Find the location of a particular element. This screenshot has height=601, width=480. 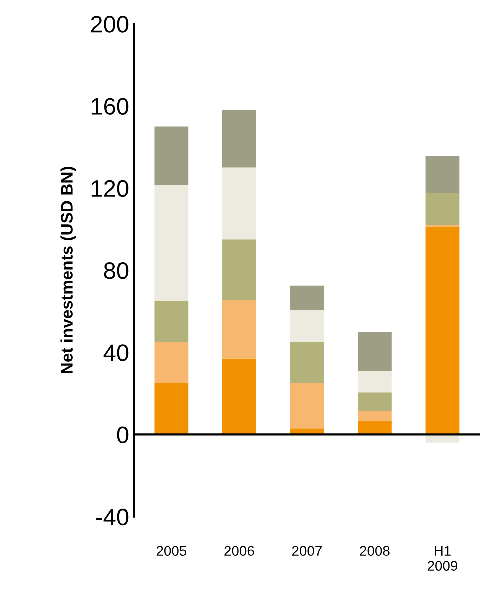

x-tick-label: H1 2009 is located at coordinates (443, 558).